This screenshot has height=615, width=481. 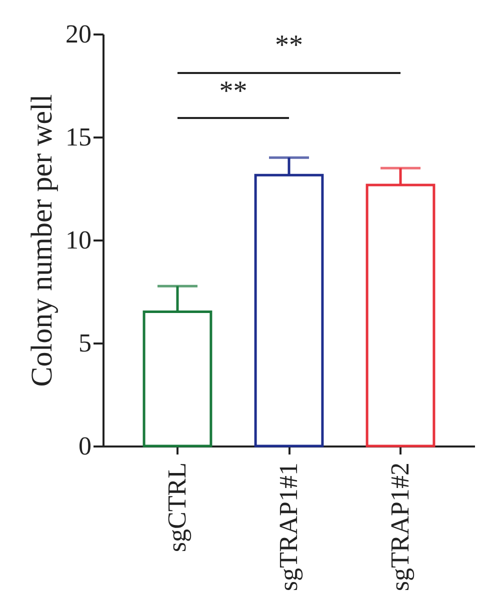 I want to click on x-tick-label: sgTRAP1#1, so click(x=288, y=527).